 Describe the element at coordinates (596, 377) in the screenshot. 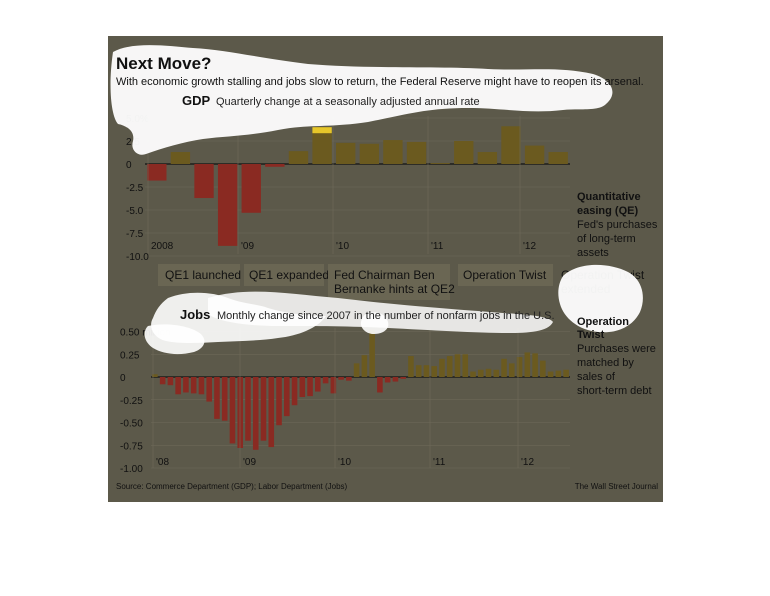

I see `ot-desc-line3: sales of` at that location.